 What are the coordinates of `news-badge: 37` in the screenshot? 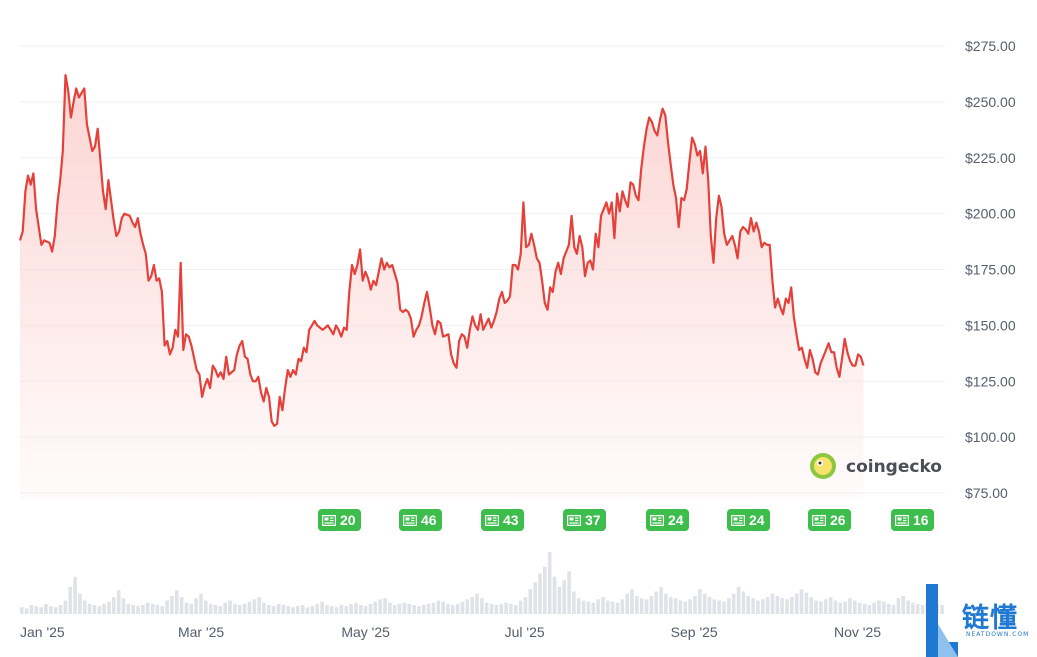 It's located at (584, 520).